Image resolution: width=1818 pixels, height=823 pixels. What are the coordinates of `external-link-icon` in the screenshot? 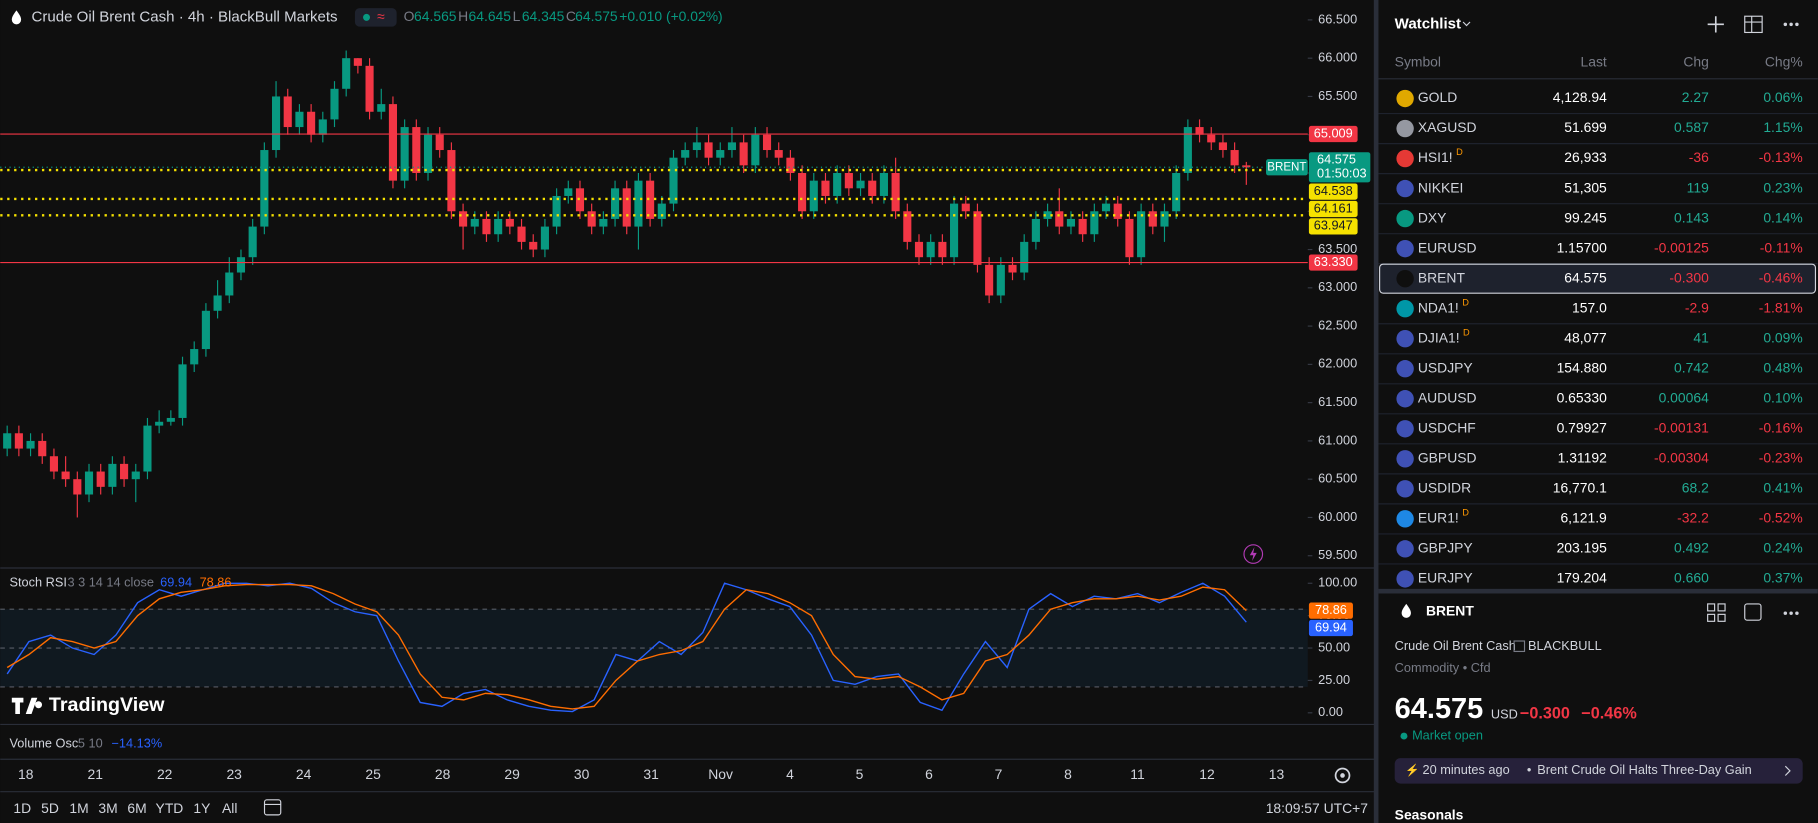 It's located at (1519, 646).